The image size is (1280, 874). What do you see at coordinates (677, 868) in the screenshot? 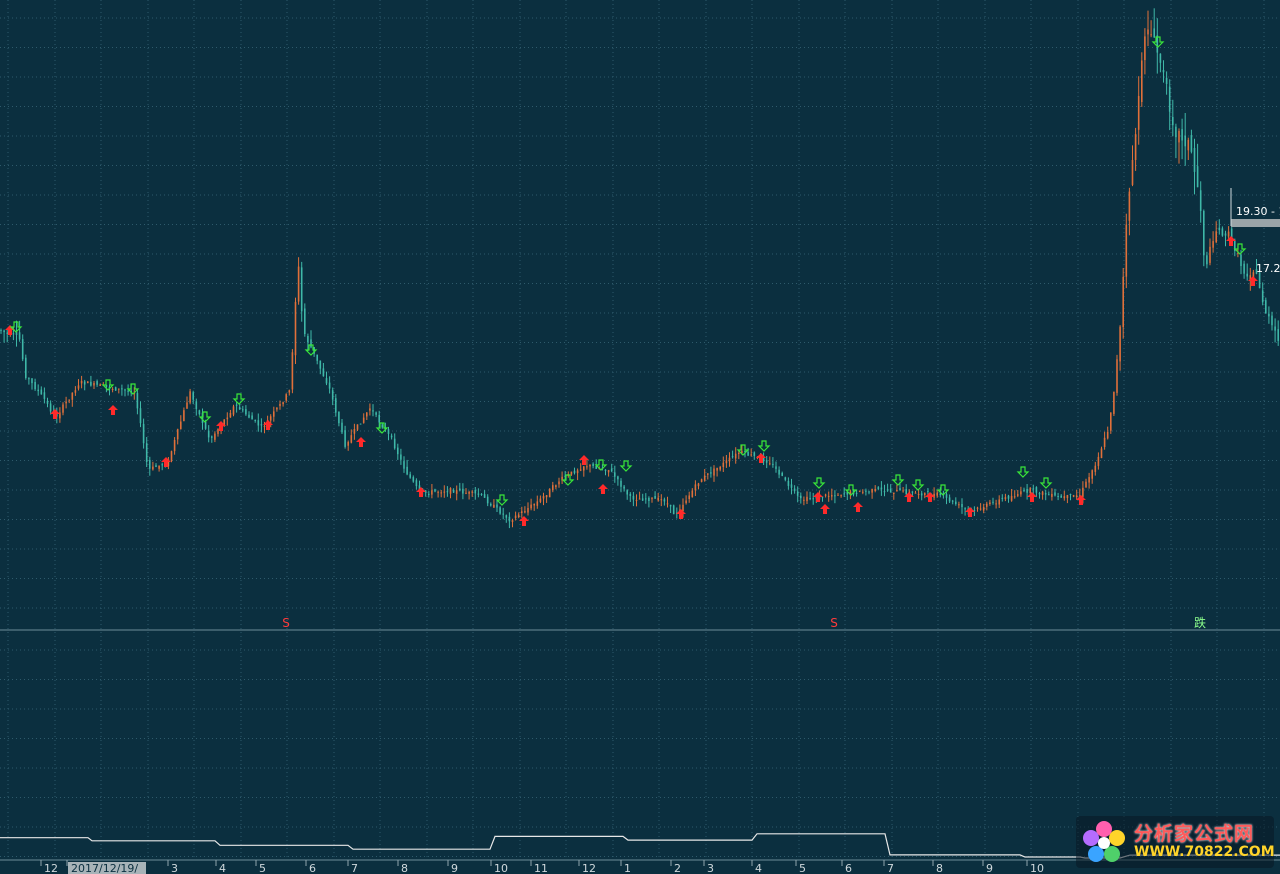
I see `x-tick-label: 2` at bounding box center [677, 868].